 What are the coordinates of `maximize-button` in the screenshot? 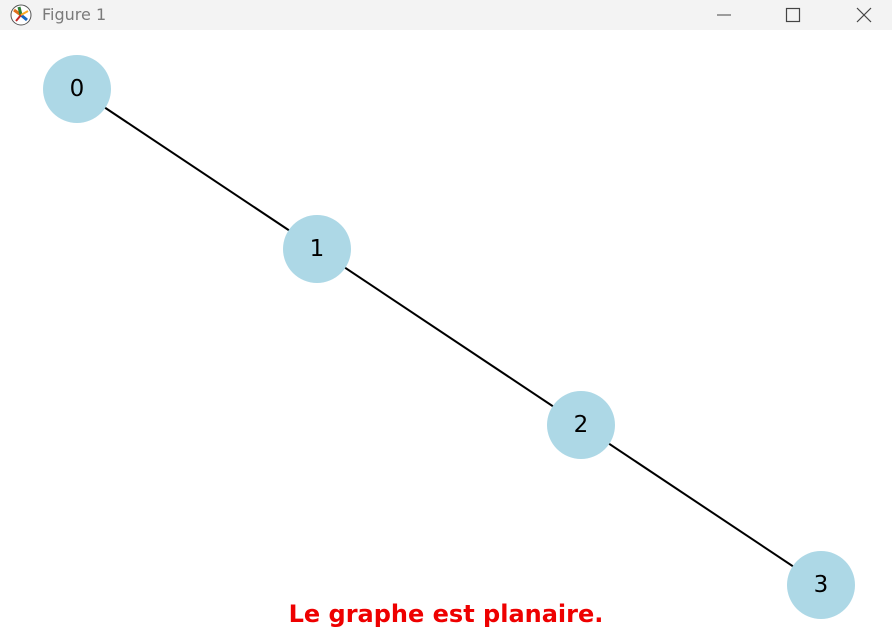 It's located at (793, 15).